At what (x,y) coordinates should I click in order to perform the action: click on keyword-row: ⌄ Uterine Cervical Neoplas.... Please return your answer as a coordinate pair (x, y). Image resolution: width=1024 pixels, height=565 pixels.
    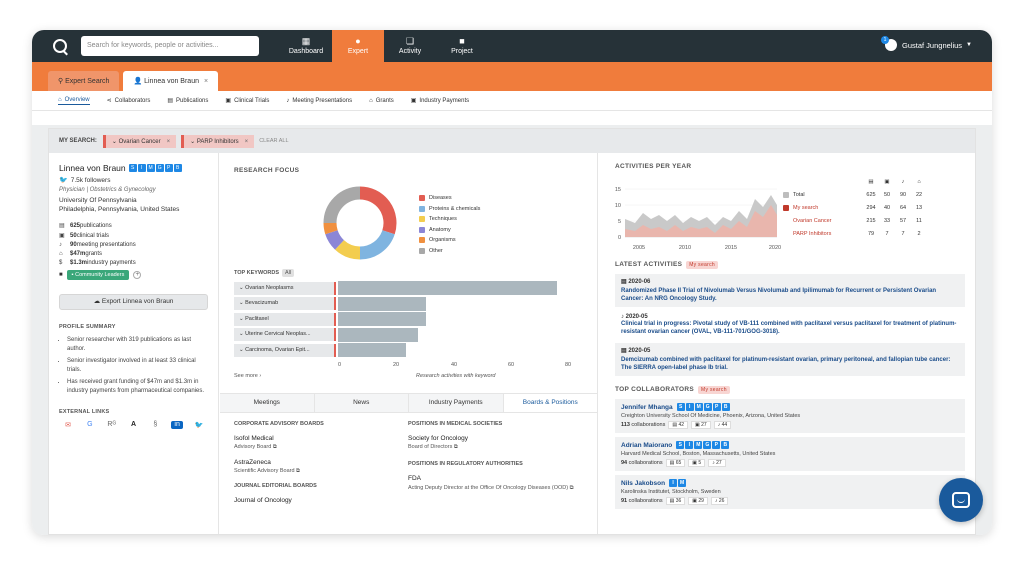
    Looking at the image, I should click on (326, 334).